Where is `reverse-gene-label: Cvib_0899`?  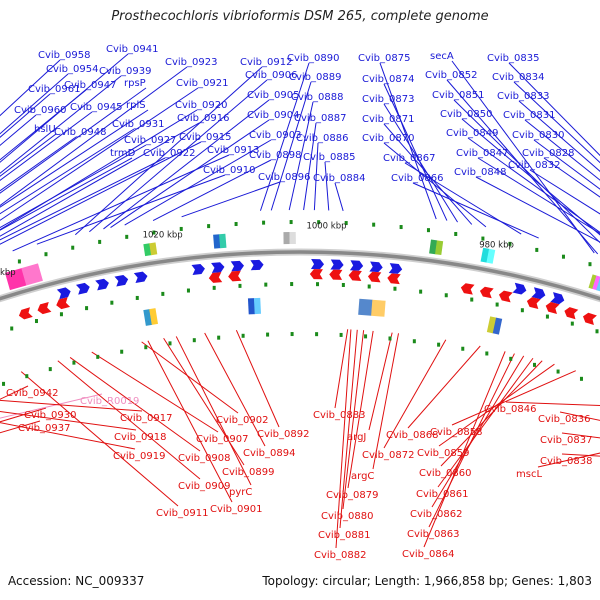
reverse-gene-label: Cvib_0899 is located at coordinates (248, 472).